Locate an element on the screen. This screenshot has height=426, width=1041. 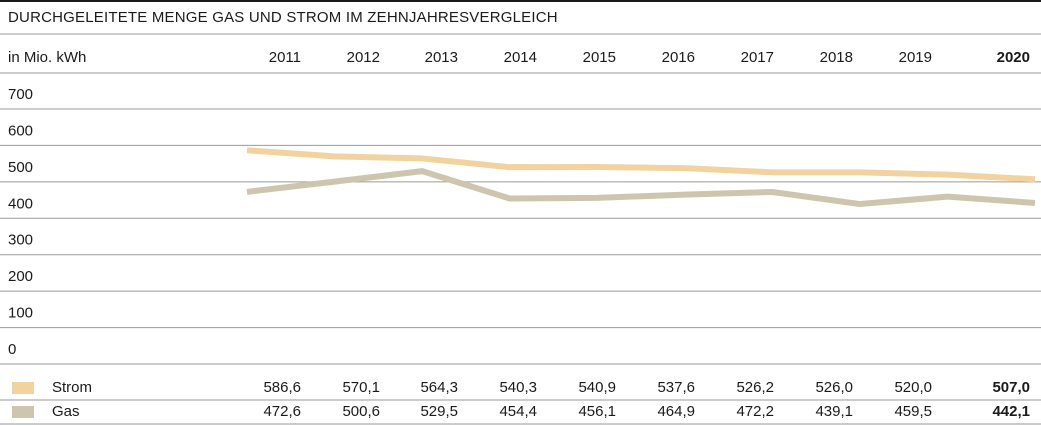
value-label: 540,9 is located at coordinates (597, 387).